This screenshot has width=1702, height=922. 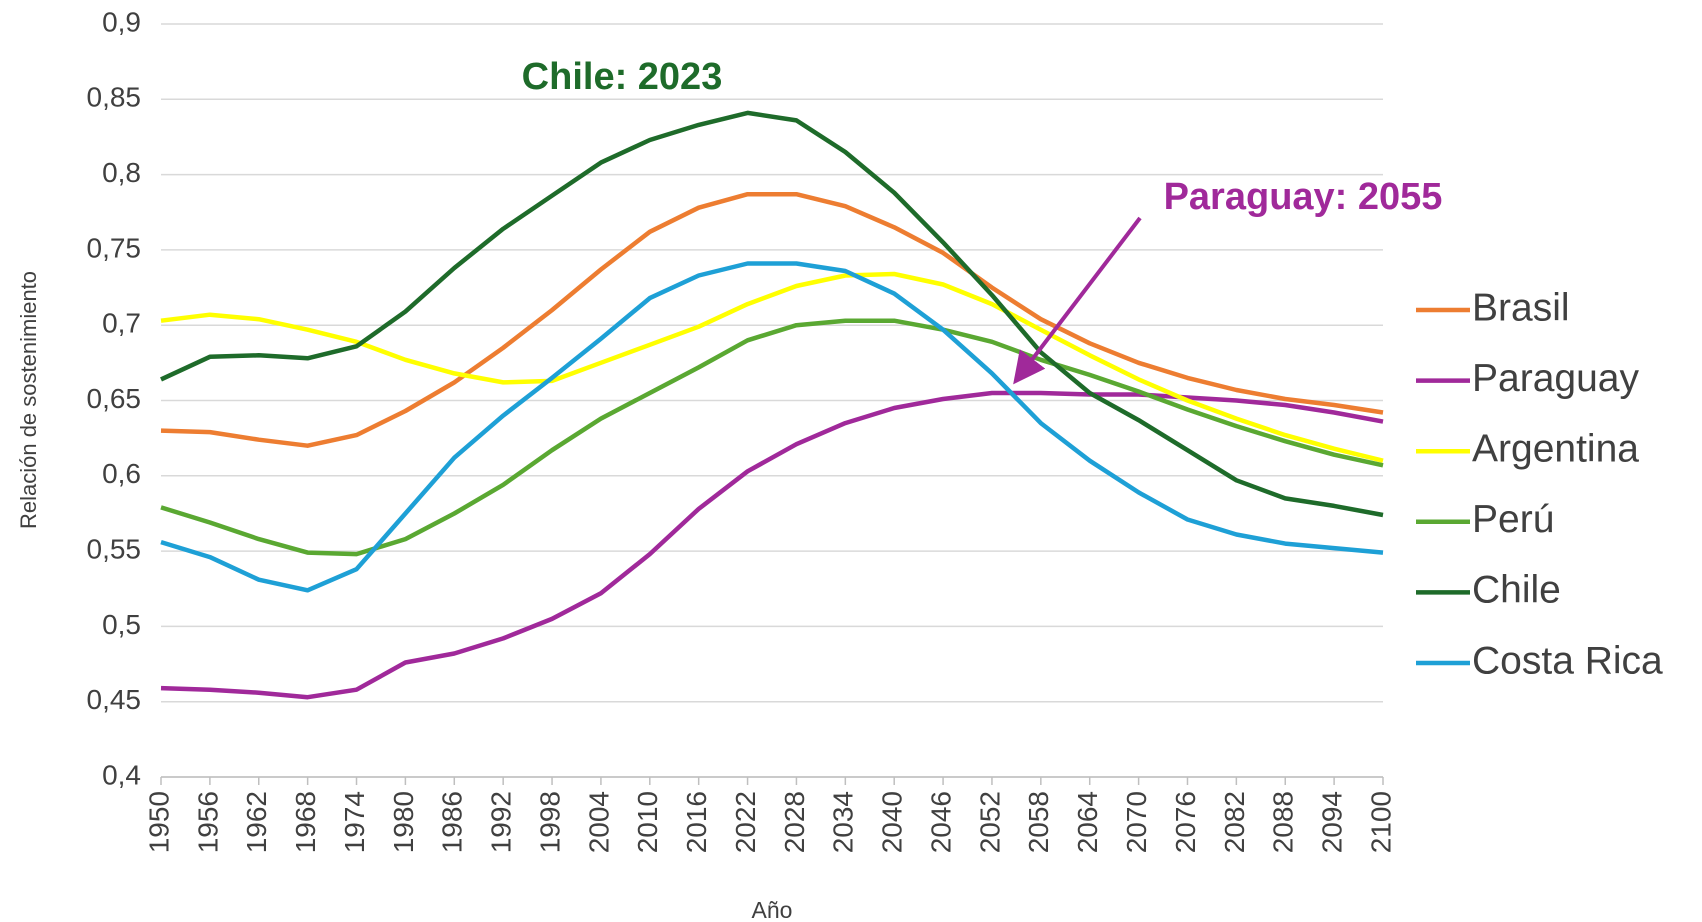 What do you see at coordinates (1521, 307) in the screenshot?
I see `legend-label: Brasil` at bounding box center [1521, 307].